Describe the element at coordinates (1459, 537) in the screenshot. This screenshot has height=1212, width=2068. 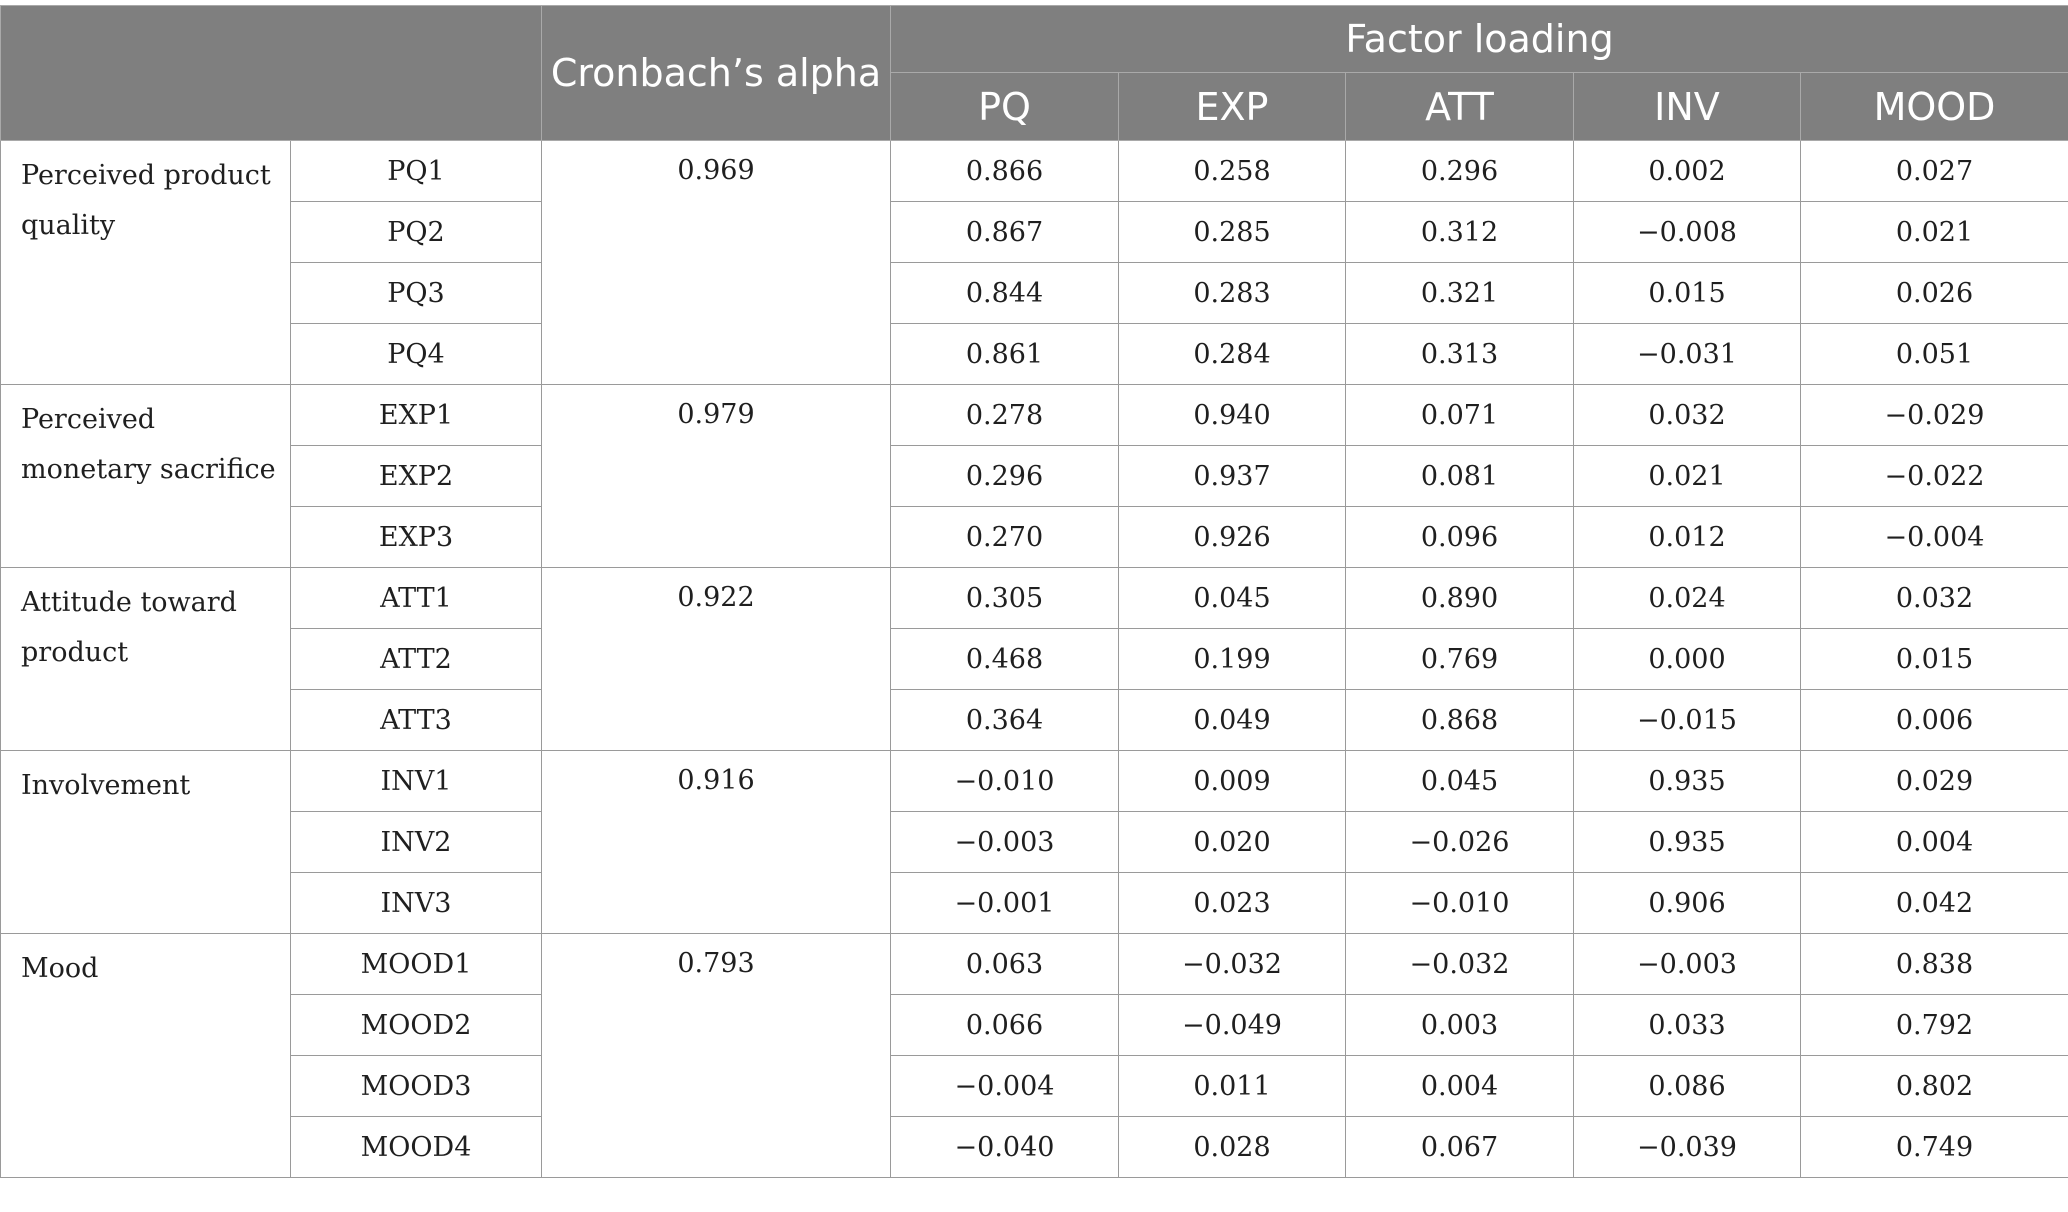
I see `loading-cell: 0.096` at that location.